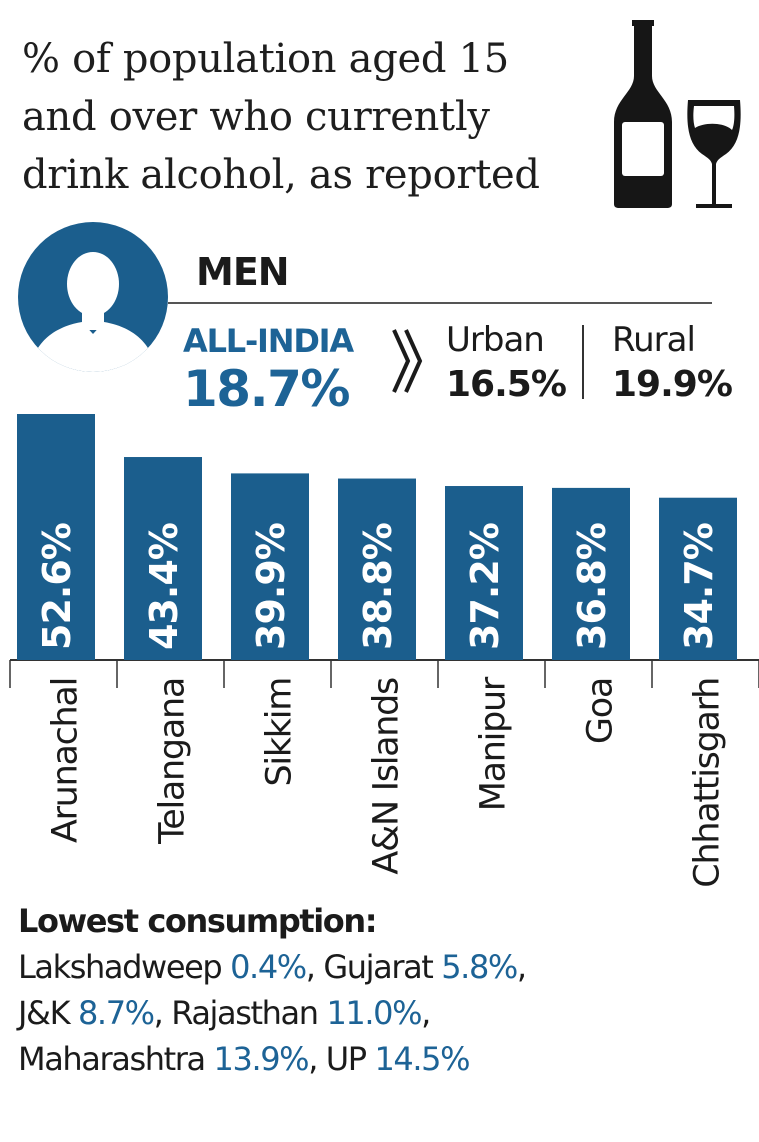  Describe the element at coordinates (699, 586) in the screenshot. I see `bar-value-label: 34.7%` at that location.